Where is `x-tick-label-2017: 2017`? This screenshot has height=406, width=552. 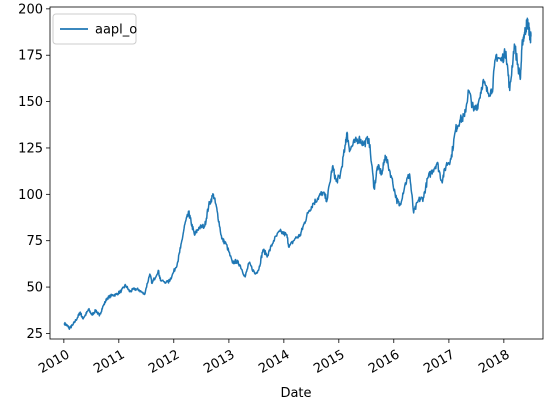
x-tick-label-2017: 2017 is located at coordinates (439, 362).